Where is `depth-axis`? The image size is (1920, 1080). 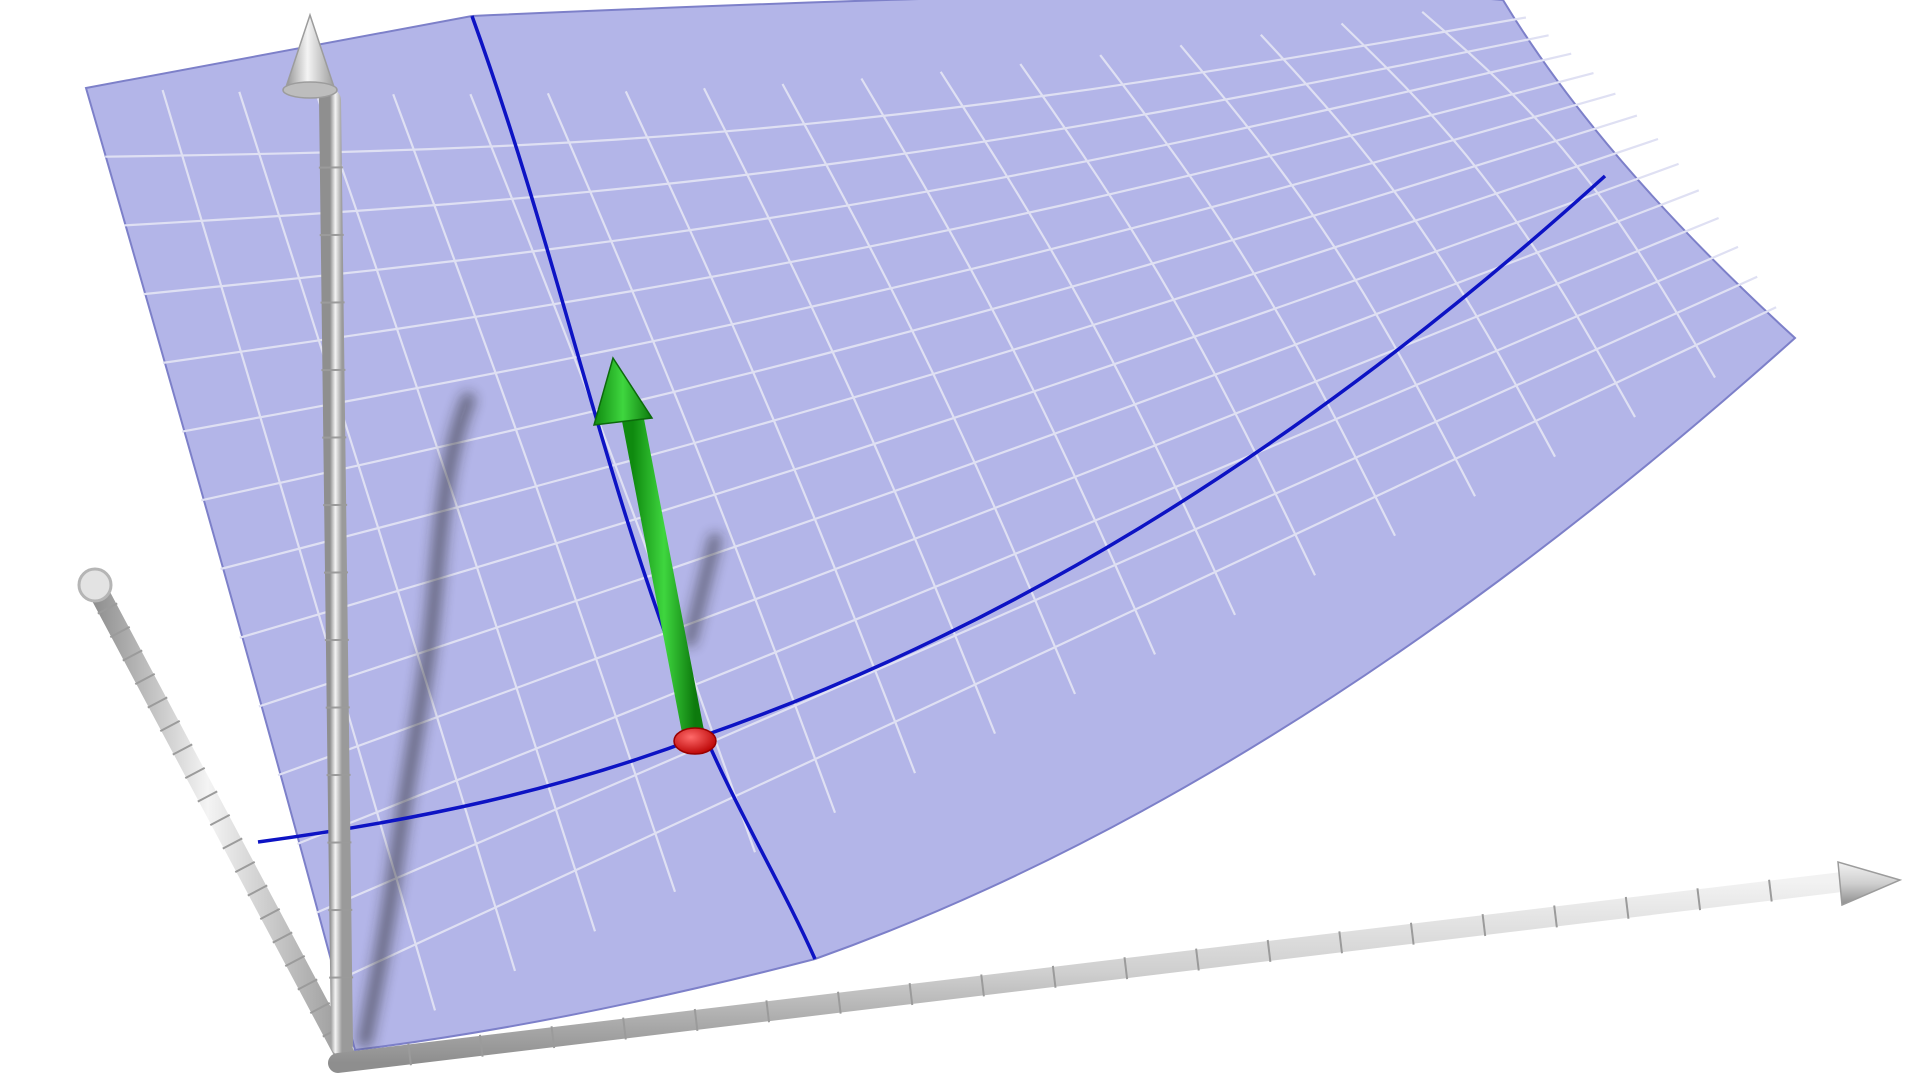
depth-axis is located at coordinates (216, 816).